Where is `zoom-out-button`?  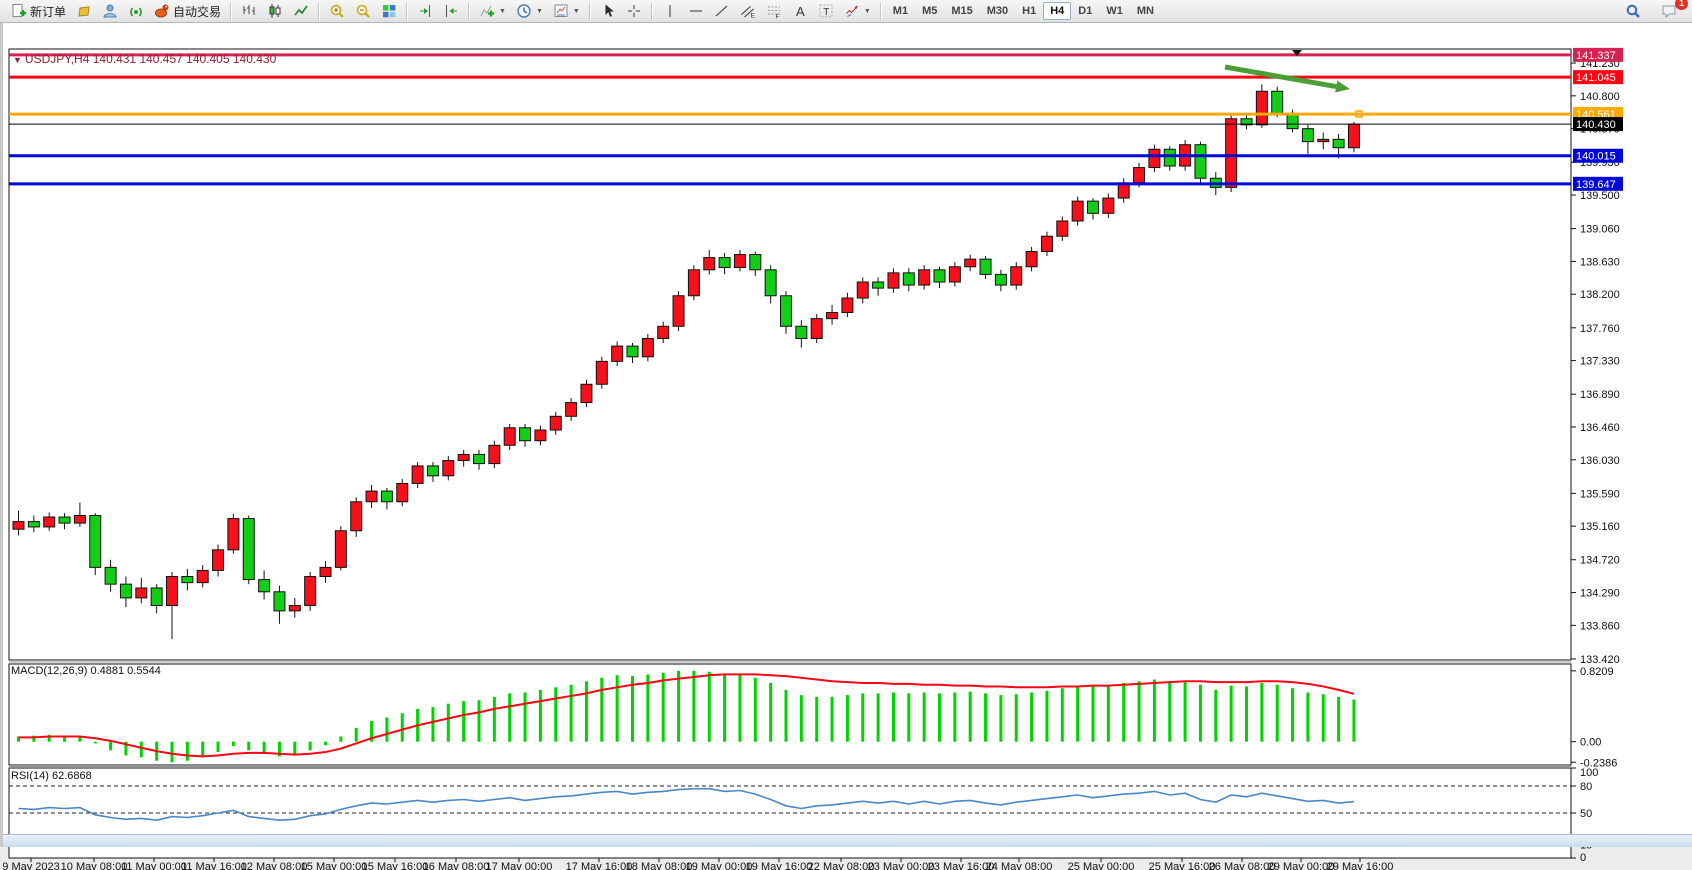 zoom-out-button is located at coordinates (363, 11).